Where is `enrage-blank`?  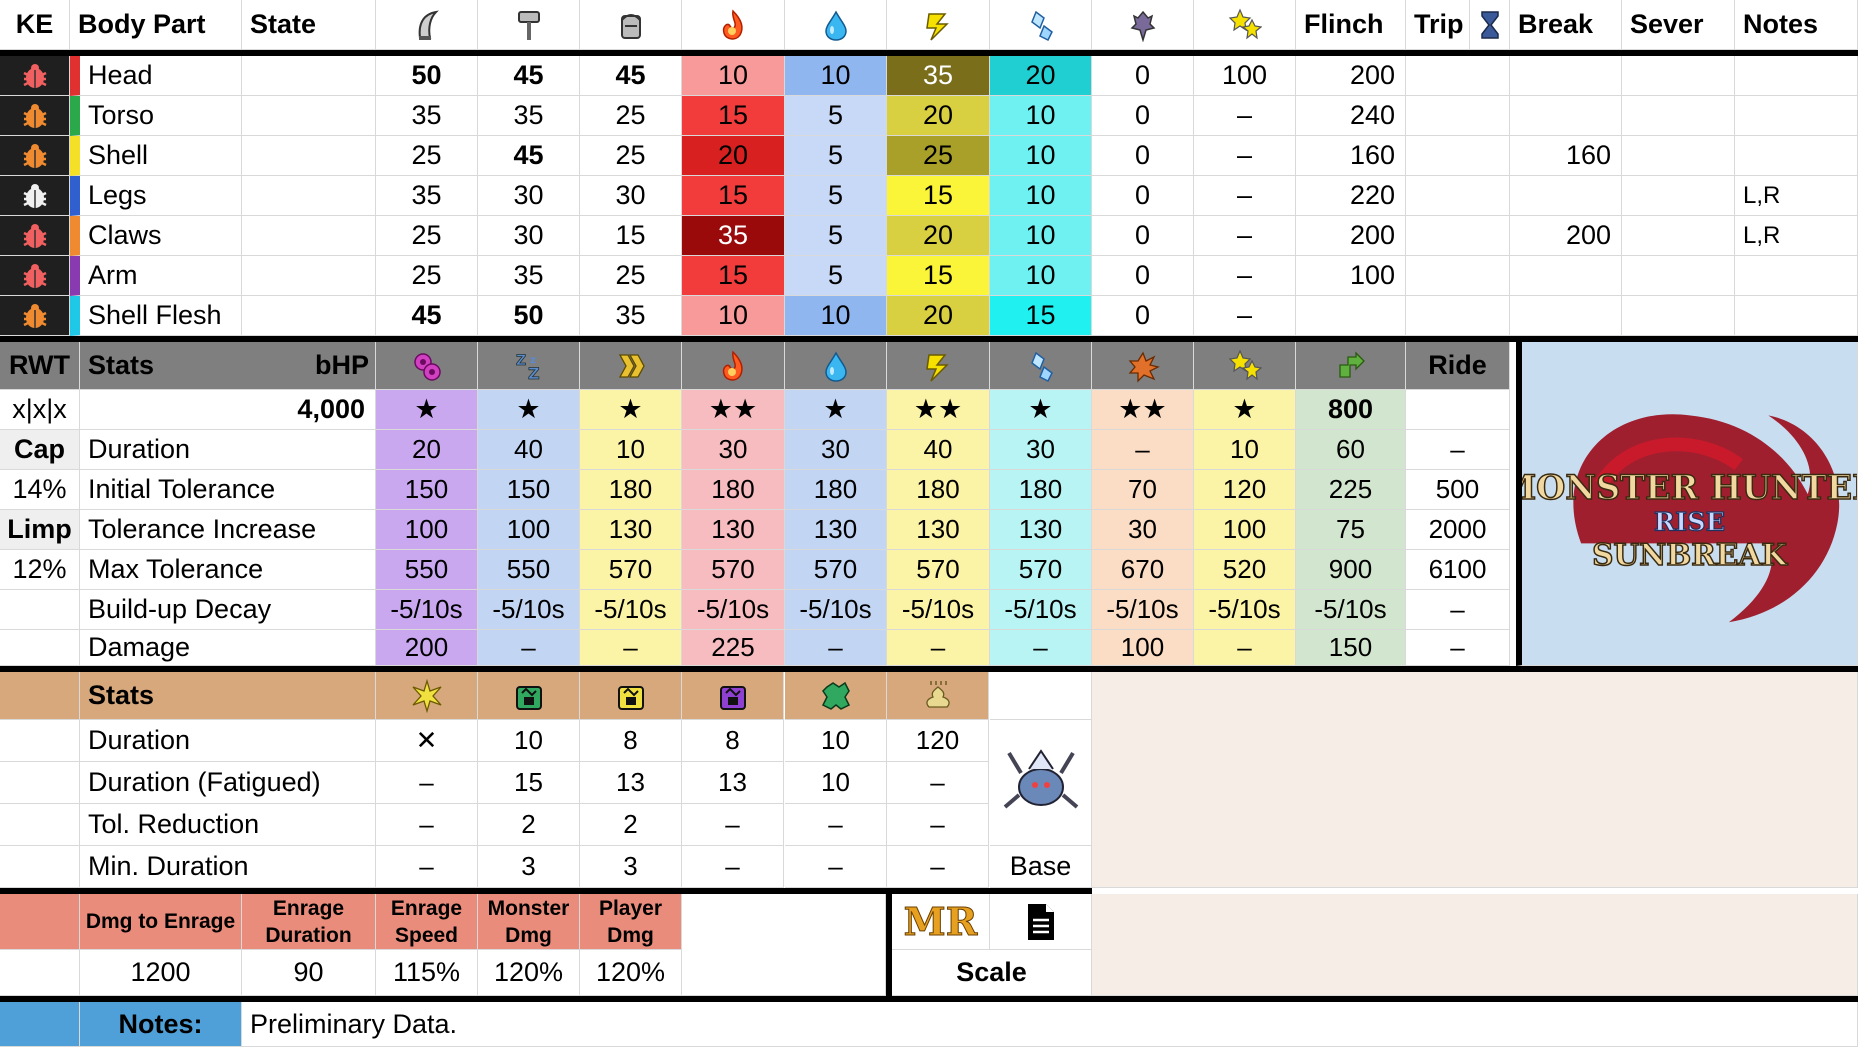
enrage-blank is located at coordinates (784, 945).